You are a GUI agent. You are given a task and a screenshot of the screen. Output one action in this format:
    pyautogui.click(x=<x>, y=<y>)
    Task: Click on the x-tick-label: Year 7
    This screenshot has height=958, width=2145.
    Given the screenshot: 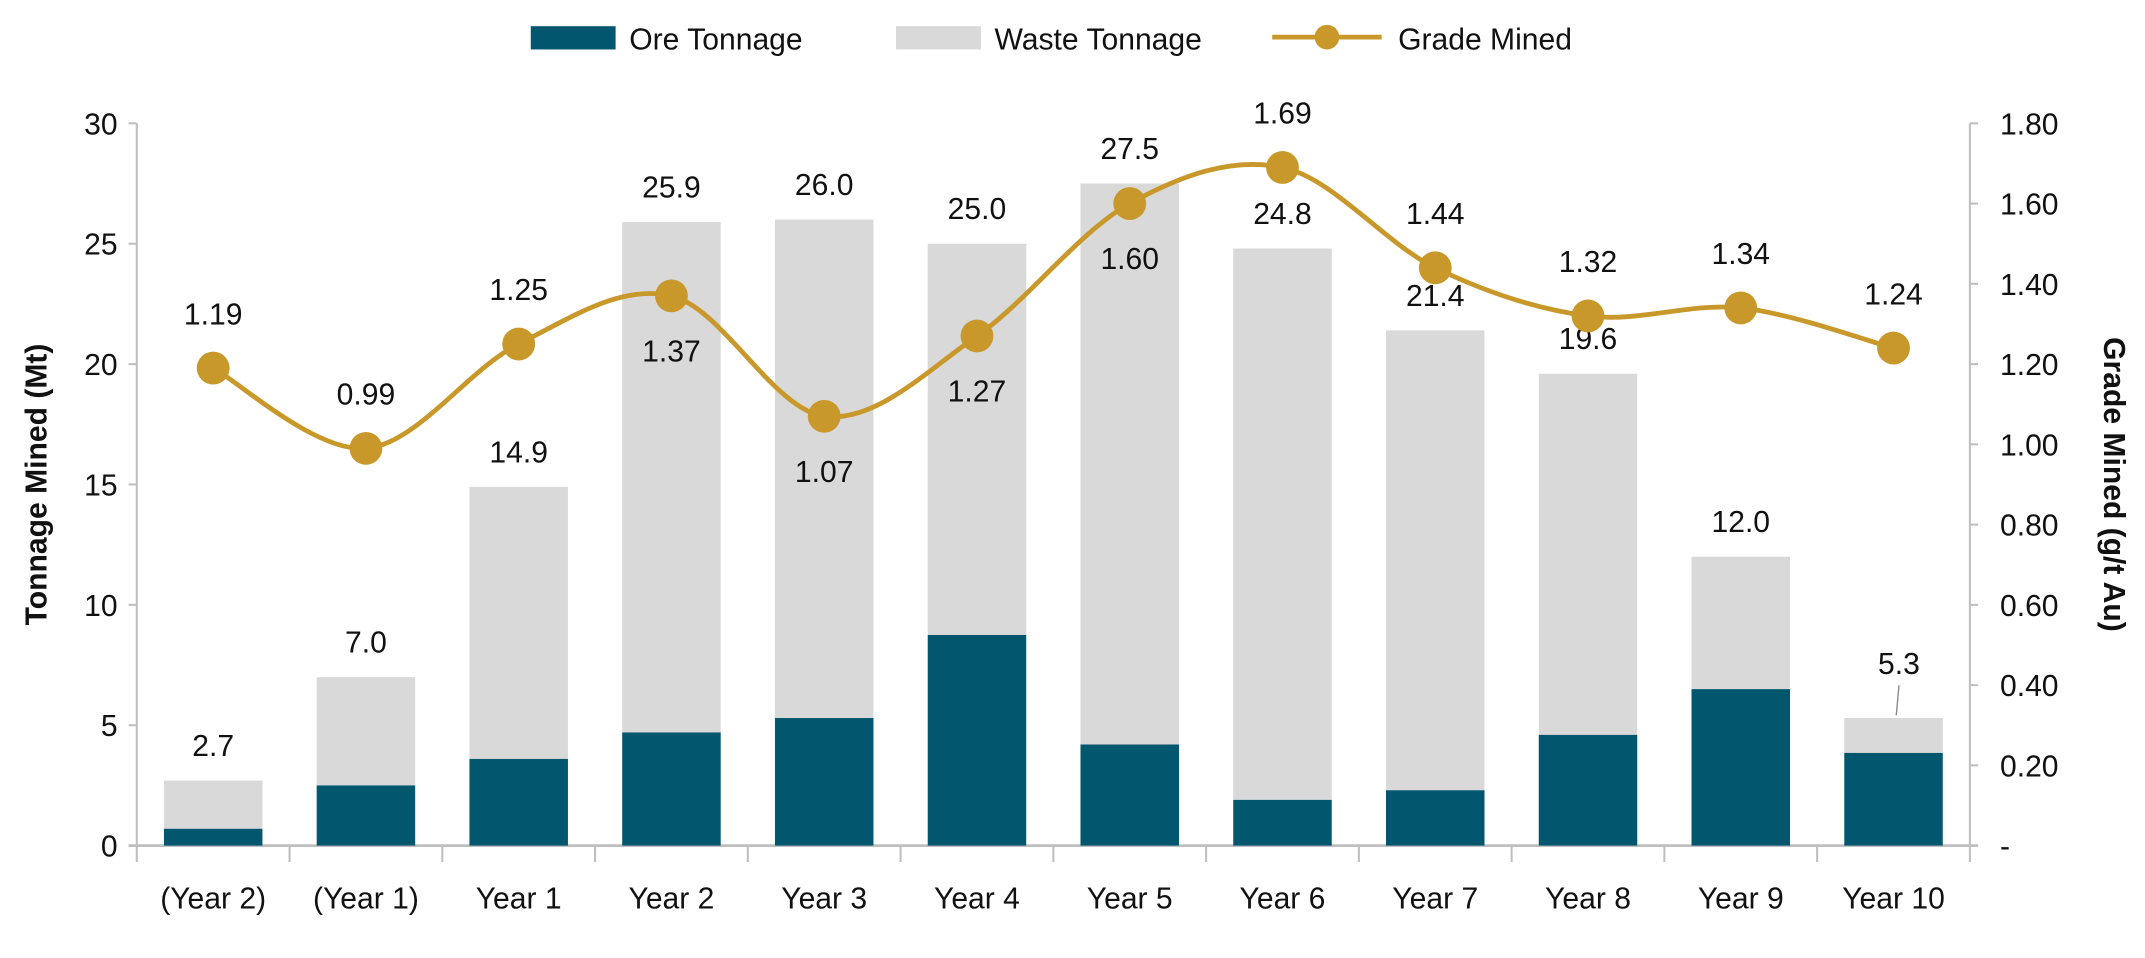 What is the action you would take?
    pyautogui.click(x=1435, y=899)
    